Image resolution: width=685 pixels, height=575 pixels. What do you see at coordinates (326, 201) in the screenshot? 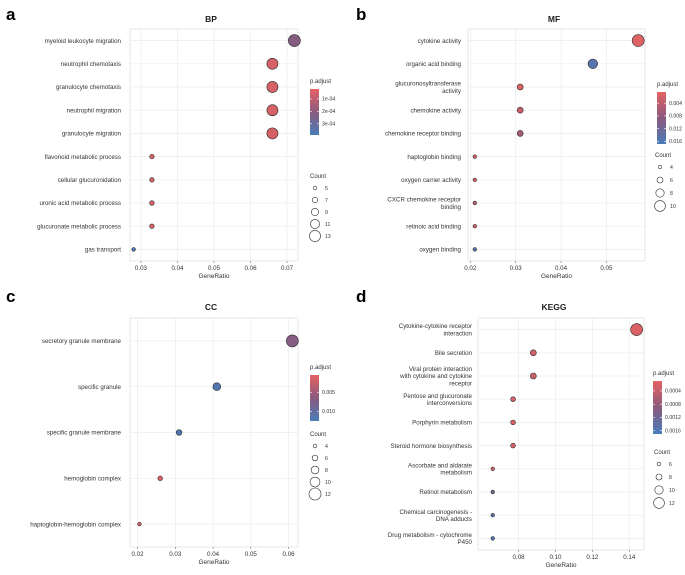
I see `size-legend-label: 7` at bounding box center [326, 201].